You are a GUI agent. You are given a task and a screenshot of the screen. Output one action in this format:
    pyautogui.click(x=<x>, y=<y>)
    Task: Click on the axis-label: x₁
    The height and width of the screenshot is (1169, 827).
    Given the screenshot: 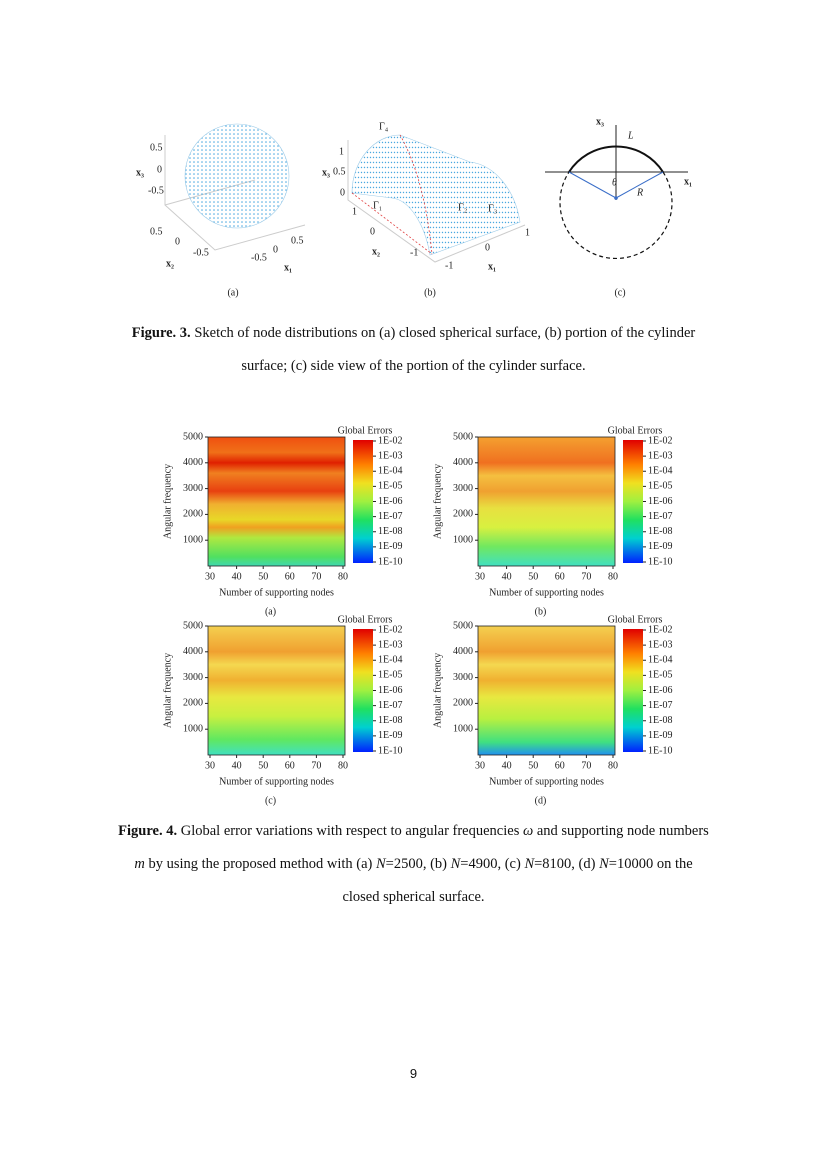 What is the action you would take?
    pyautogui.click(x=688, y=181)
    